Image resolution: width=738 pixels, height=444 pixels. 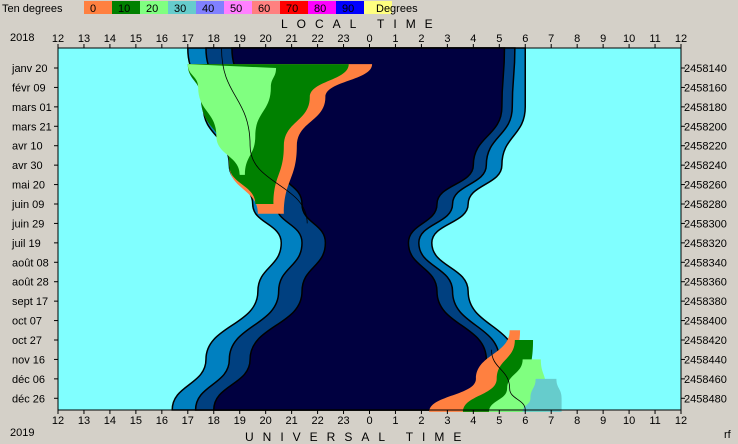 I want to click on x-tick-label-bottom: 0, so click(x=369, y=421).